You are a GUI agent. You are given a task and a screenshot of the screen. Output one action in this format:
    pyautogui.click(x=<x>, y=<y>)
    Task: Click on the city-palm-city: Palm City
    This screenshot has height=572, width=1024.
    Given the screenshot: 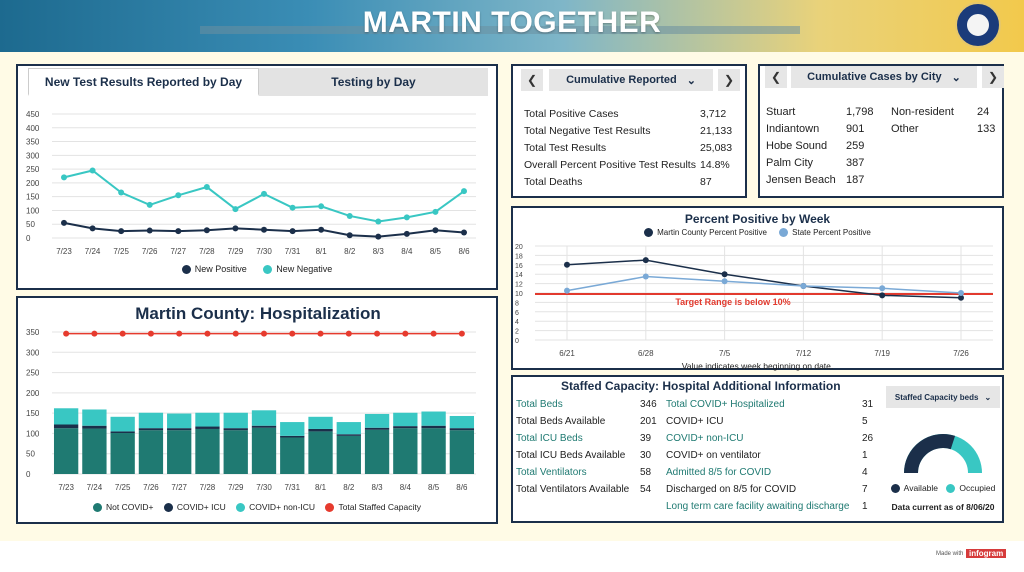 What is the action you would take?
    pyautogui.click(x=790, y=163)
    